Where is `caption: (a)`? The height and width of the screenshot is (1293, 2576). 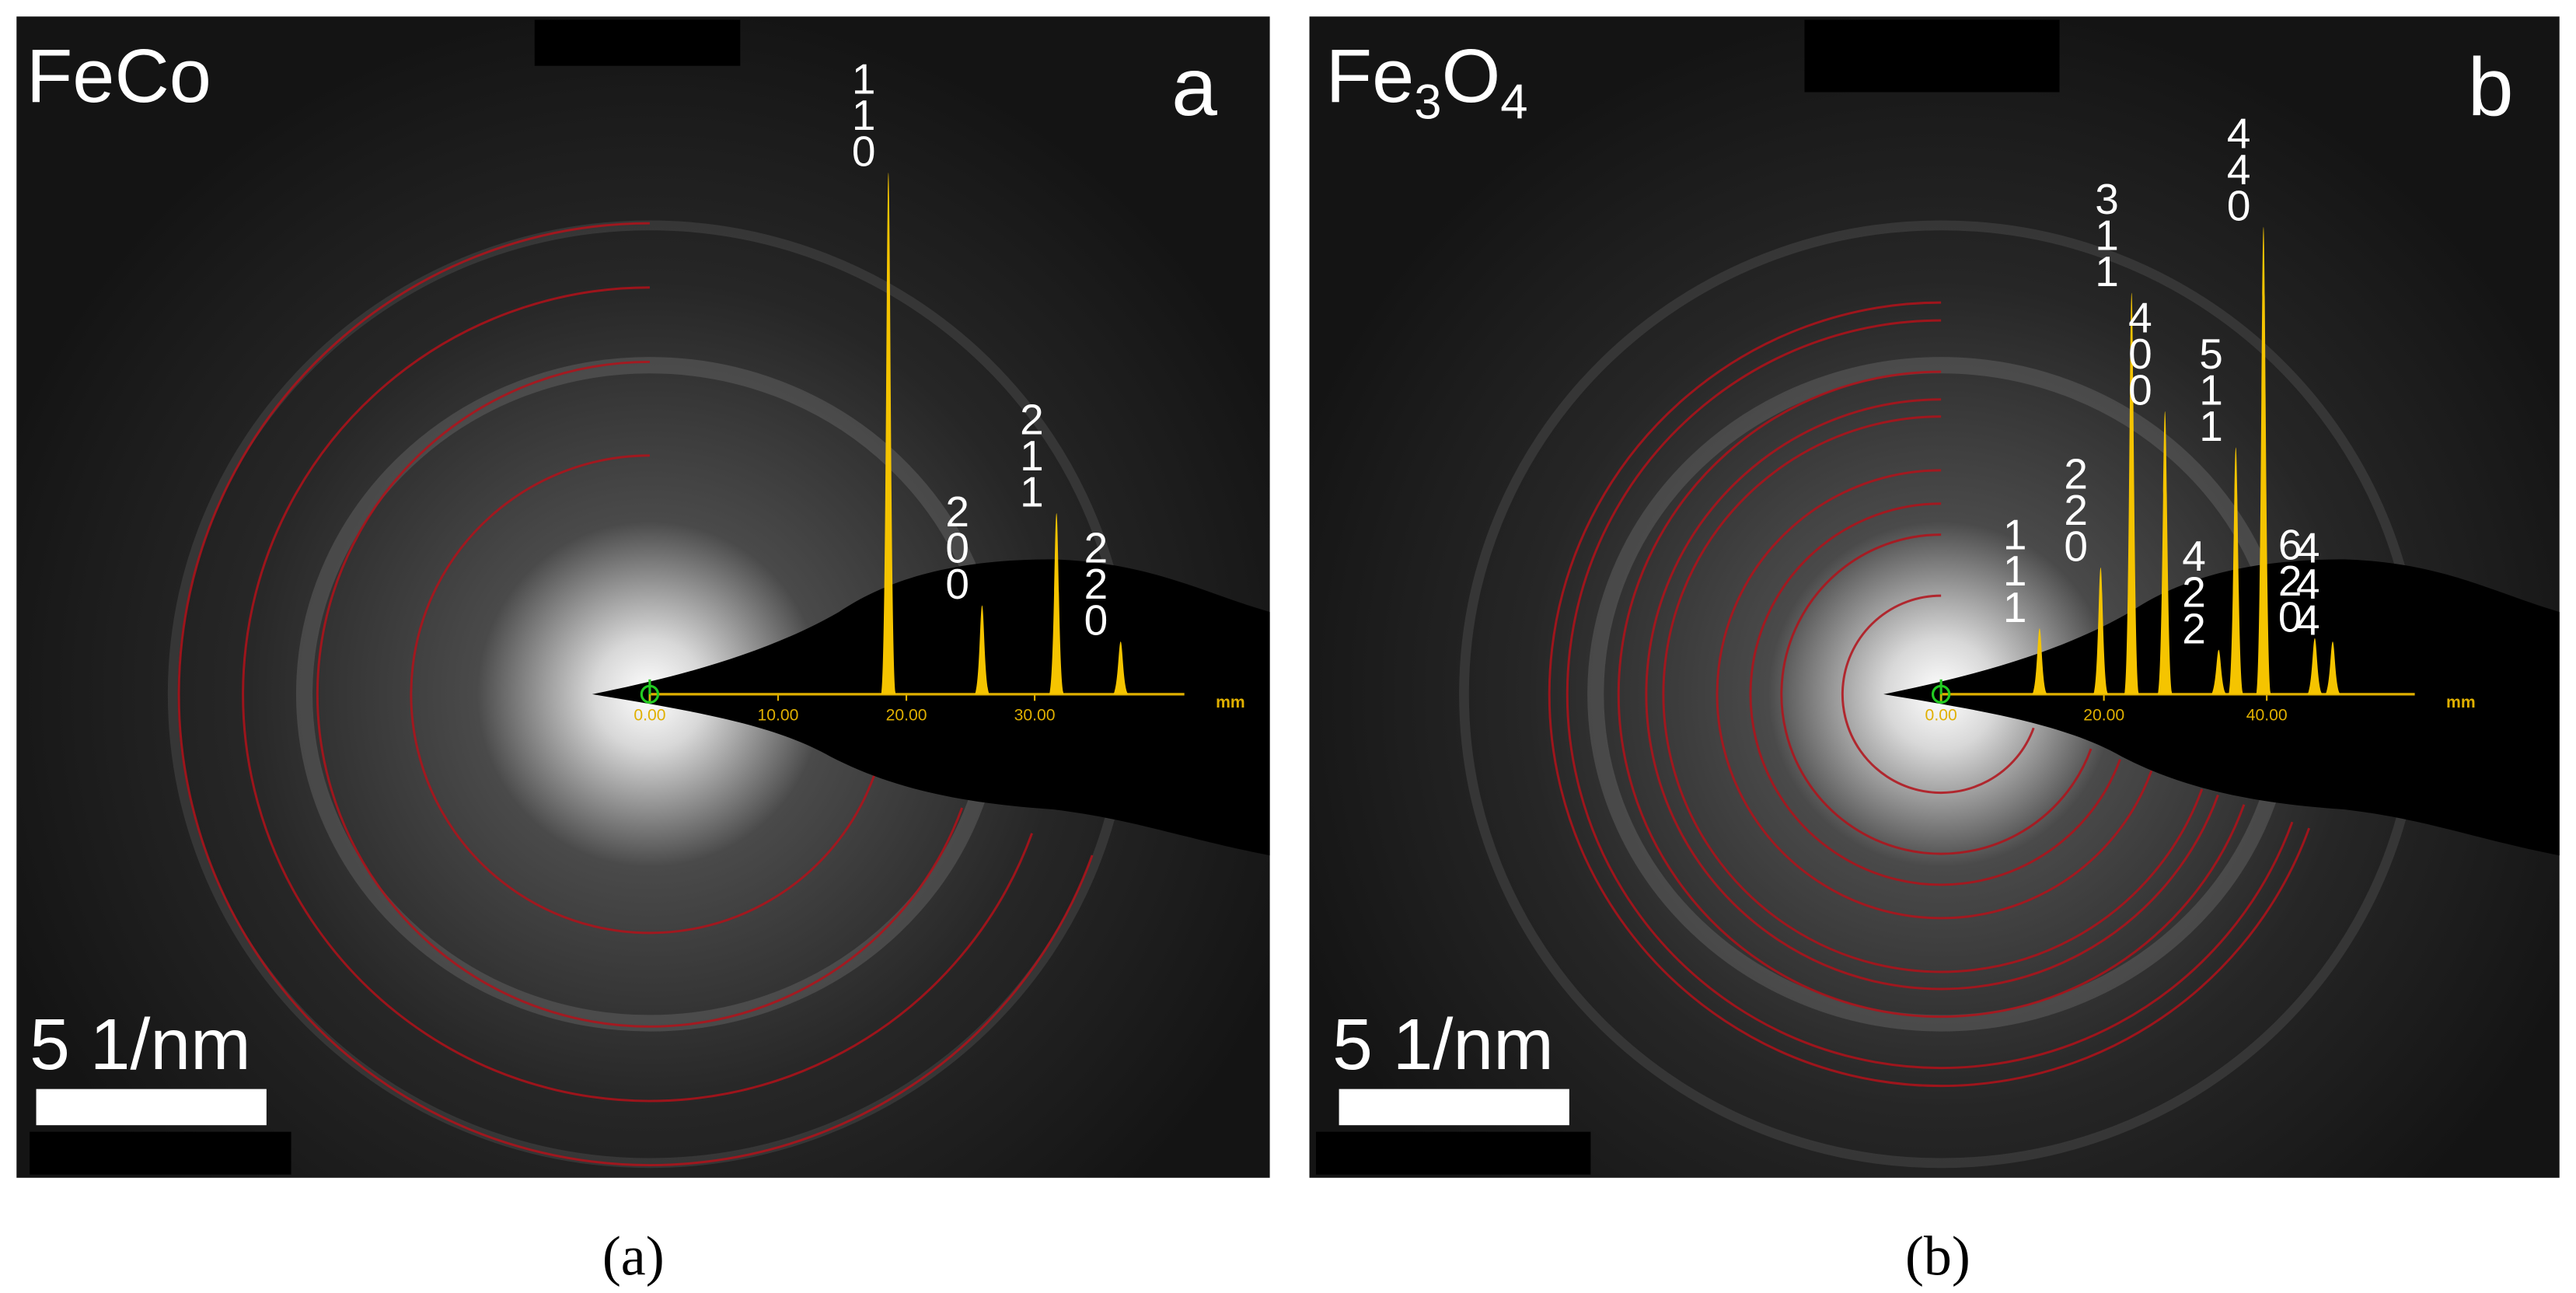
caption: (a) is located at coordinates (634, 1256).